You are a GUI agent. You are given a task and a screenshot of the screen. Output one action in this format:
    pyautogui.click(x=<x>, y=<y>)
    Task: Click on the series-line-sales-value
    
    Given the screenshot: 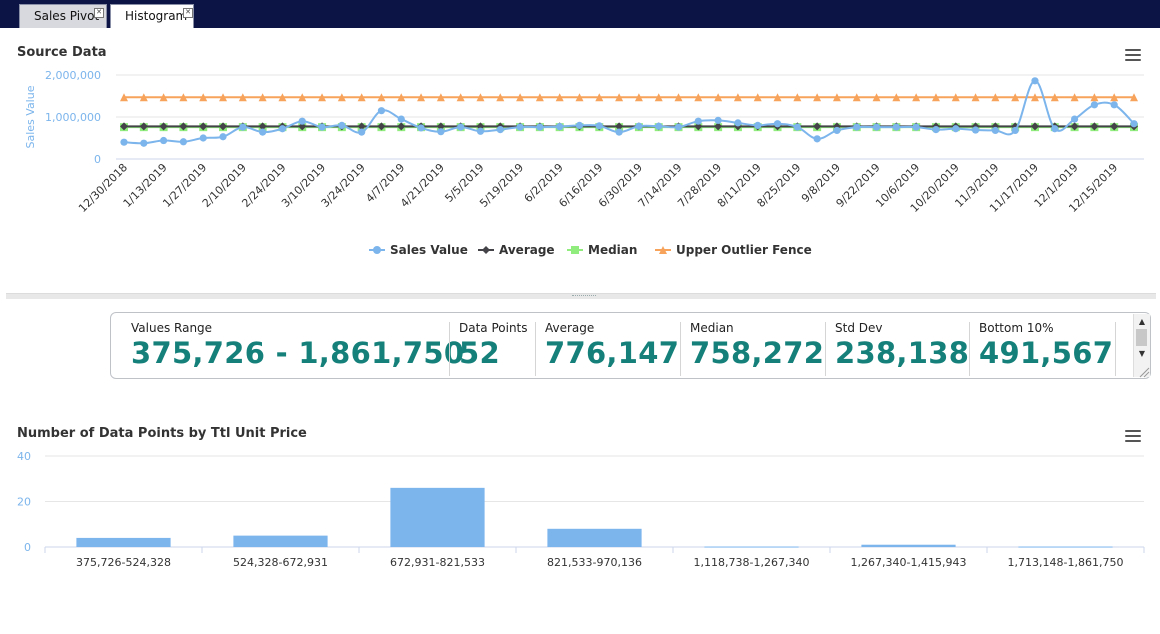 What is the action you would take?
    pyautogui.click(x=629, y=112)
    